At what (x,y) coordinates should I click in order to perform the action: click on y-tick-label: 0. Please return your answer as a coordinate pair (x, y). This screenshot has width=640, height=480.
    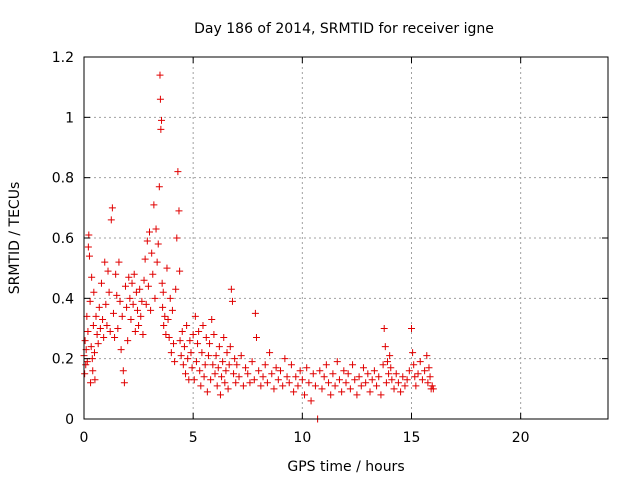
    Looking at the image, I should click on (69, 420).